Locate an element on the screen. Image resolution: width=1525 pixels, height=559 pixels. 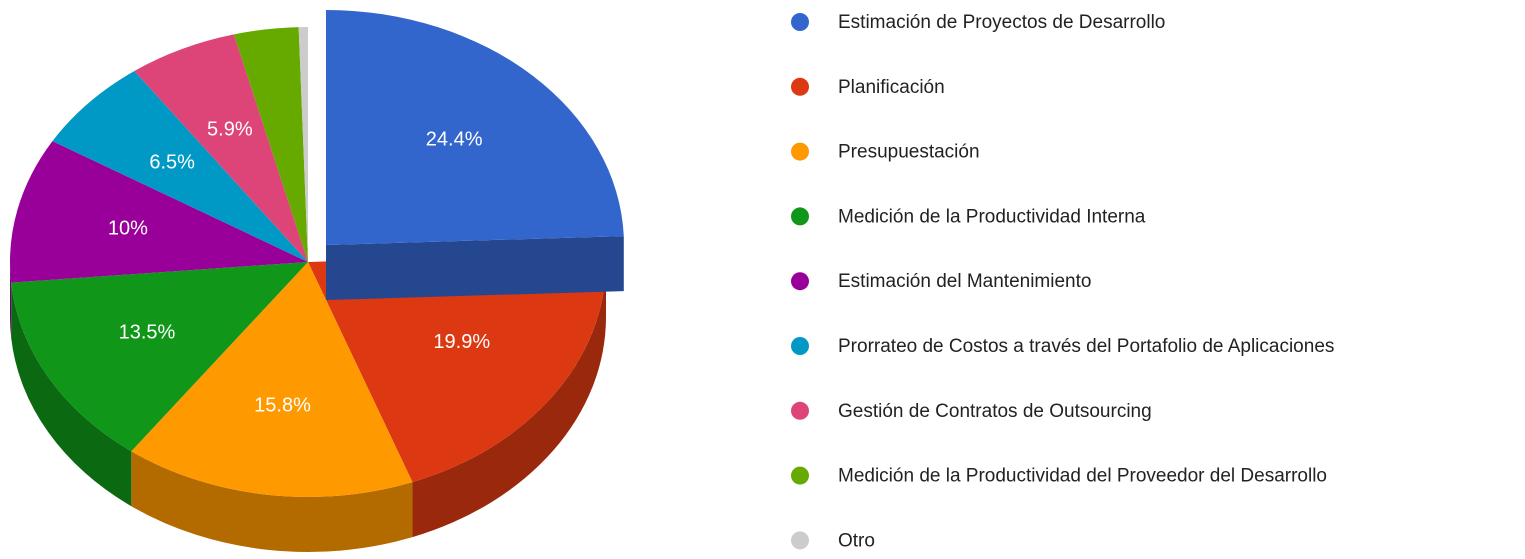
legend-label: Otro is located at coordinates (856, 540).